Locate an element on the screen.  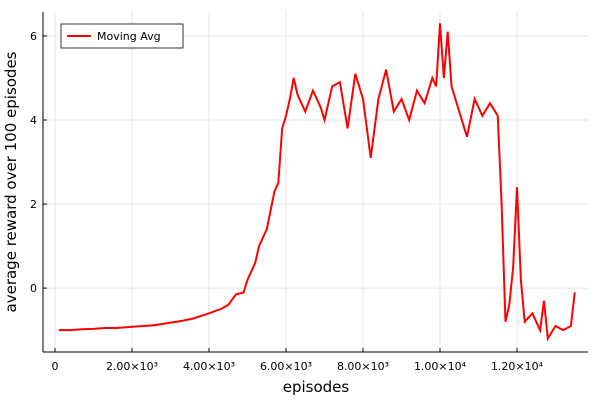
y-tick-label: 0 is located at coordinates (33, 288).